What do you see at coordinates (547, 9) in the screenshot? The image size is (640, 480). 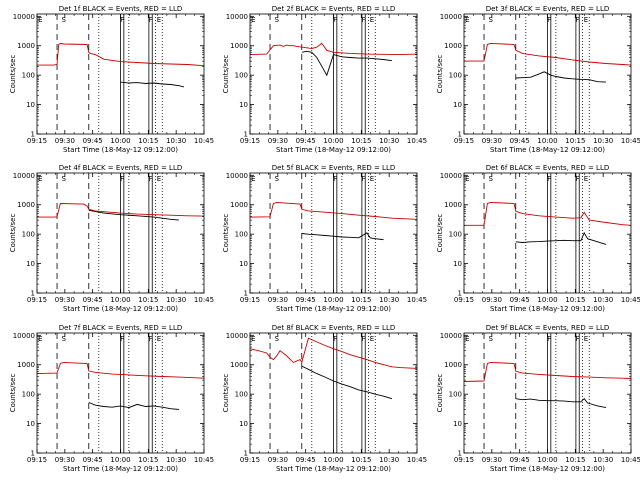 I see `panel-title: Det 3f BLACK = Events, RED = LLD` at bounding box center [547, 9].